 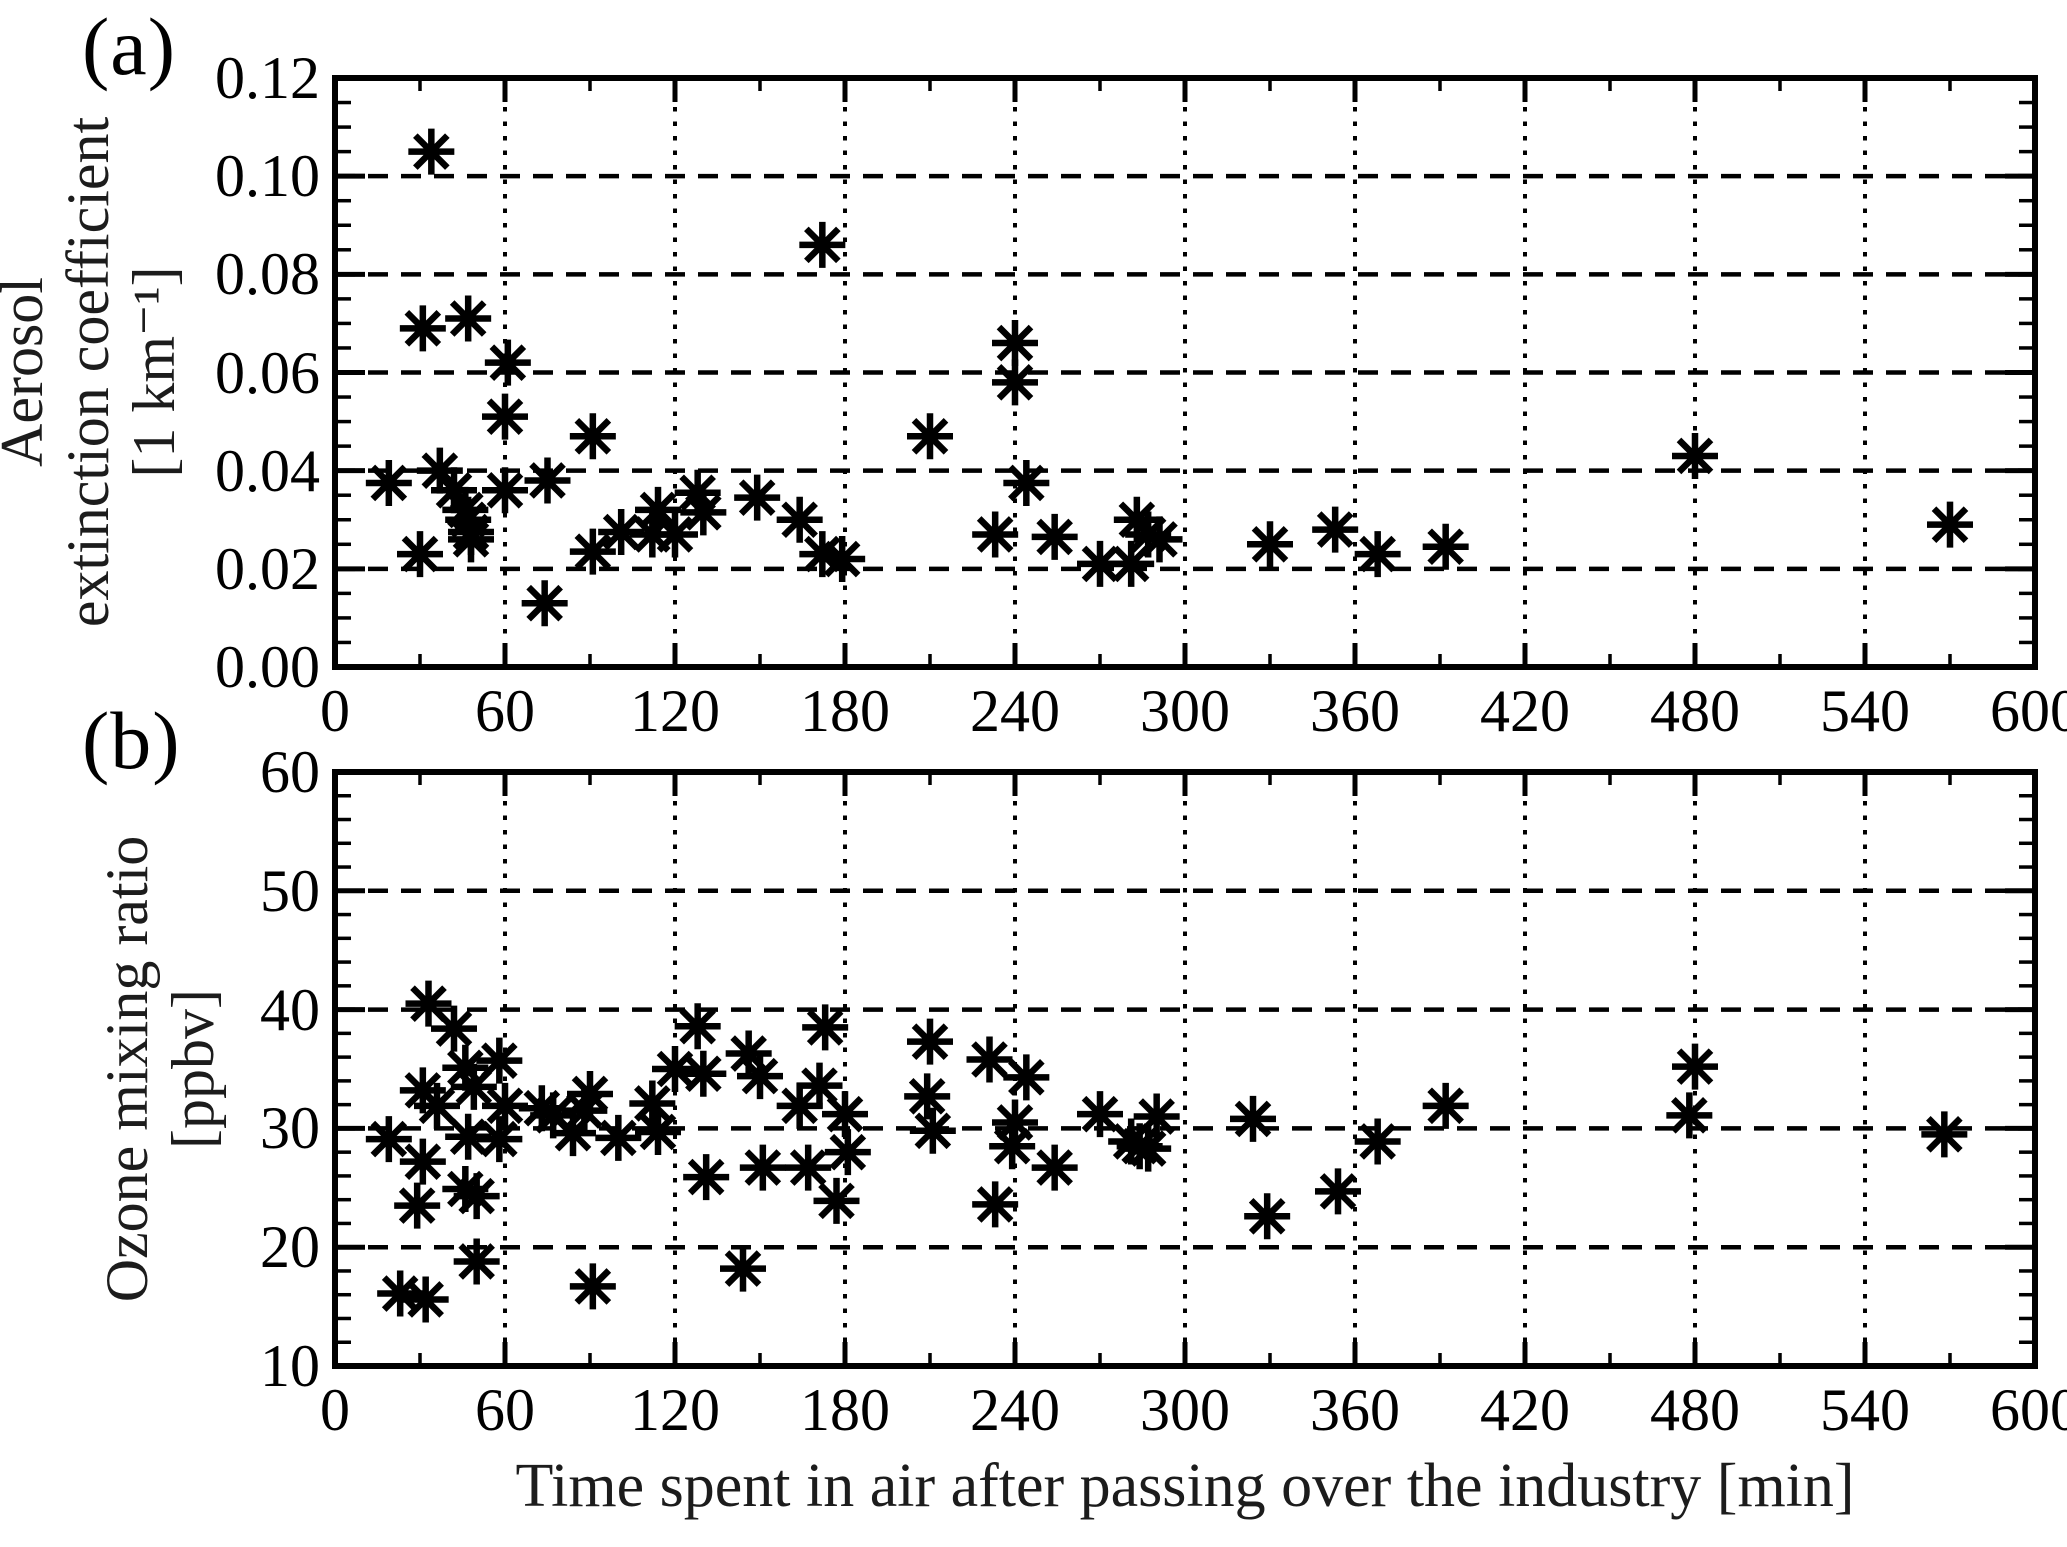 I want to click on panel-a-x-tick-label: 0, so click(x=335, y=711).